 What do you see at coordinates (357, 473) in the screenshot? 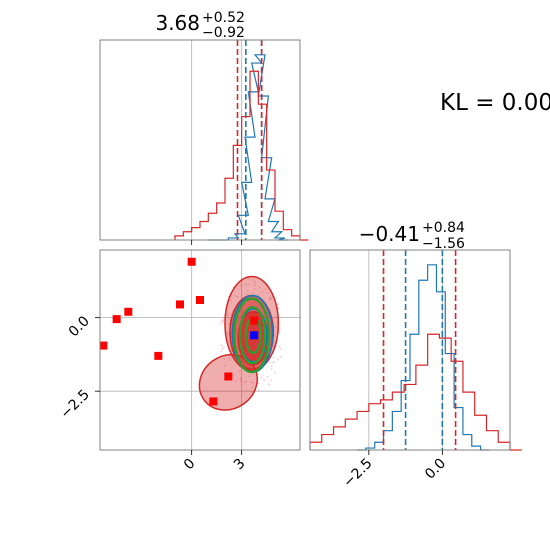
I see `marginal-y-tick-label: −2.5` at bounding box center [357, 473].